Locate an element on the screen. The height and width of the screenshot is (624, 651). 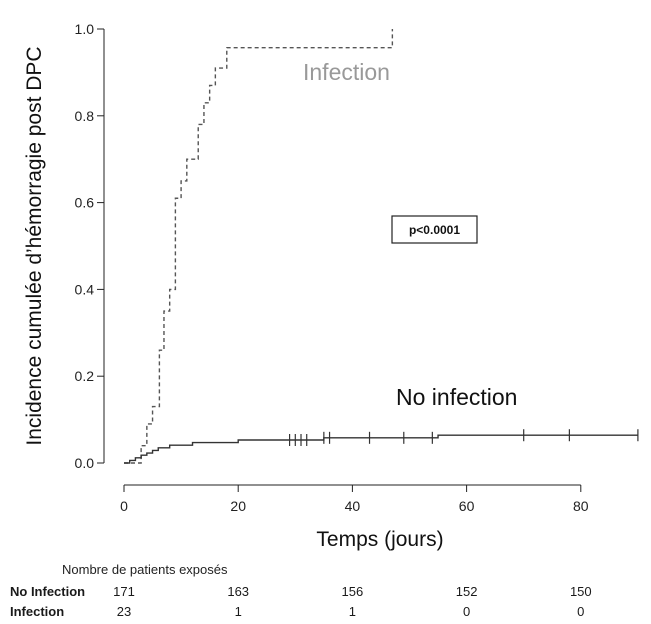
y-tick-label: 1.0 is located at coordinates (85, 29).